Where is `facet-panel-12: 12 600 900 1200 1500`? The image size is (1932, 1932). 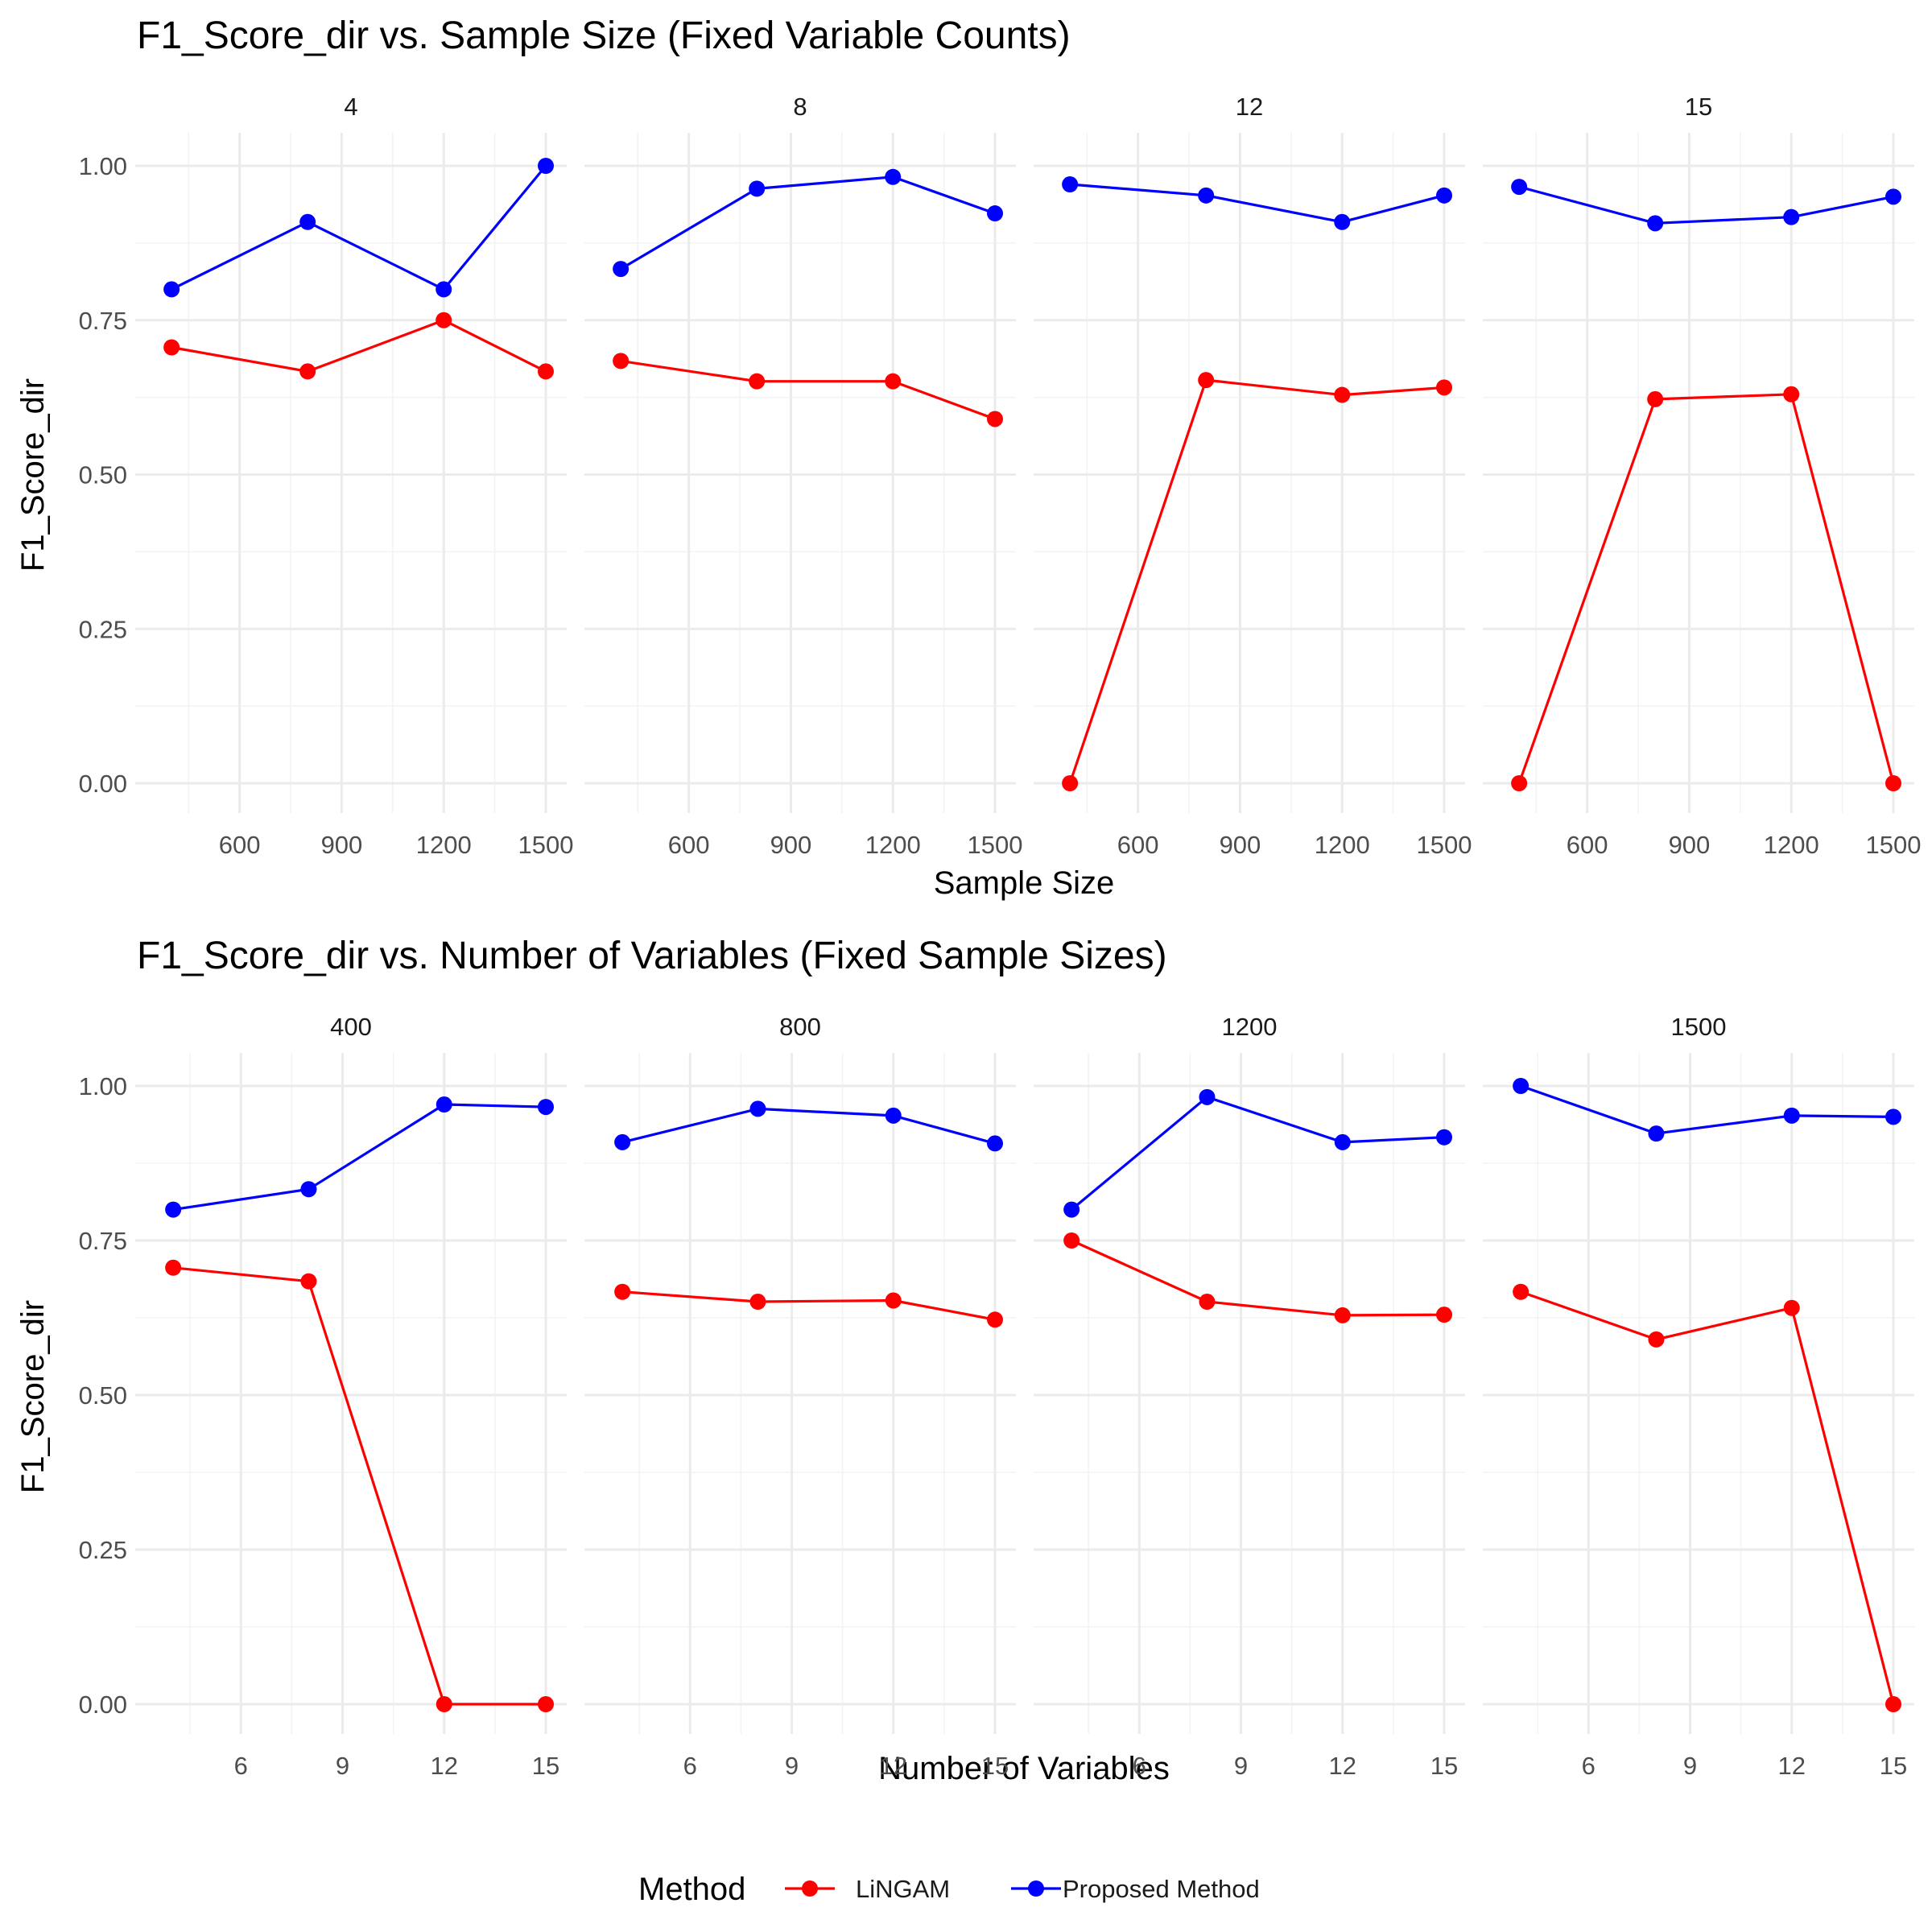
facet-panel-12: 12 600 900 1200 1500 is located at coordinates (1253, 476).